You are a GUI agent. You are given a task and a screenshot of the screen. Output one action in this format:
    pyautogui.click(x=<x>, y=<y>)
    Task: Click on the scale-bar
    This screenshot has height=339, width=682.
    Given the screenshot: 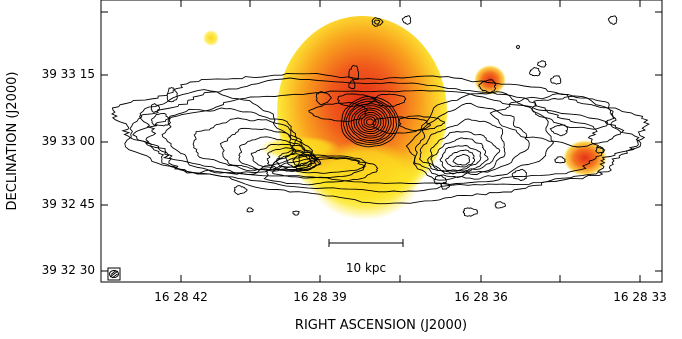 What is the action you would take?
    pyautogui.click(x=366, y=243)
    